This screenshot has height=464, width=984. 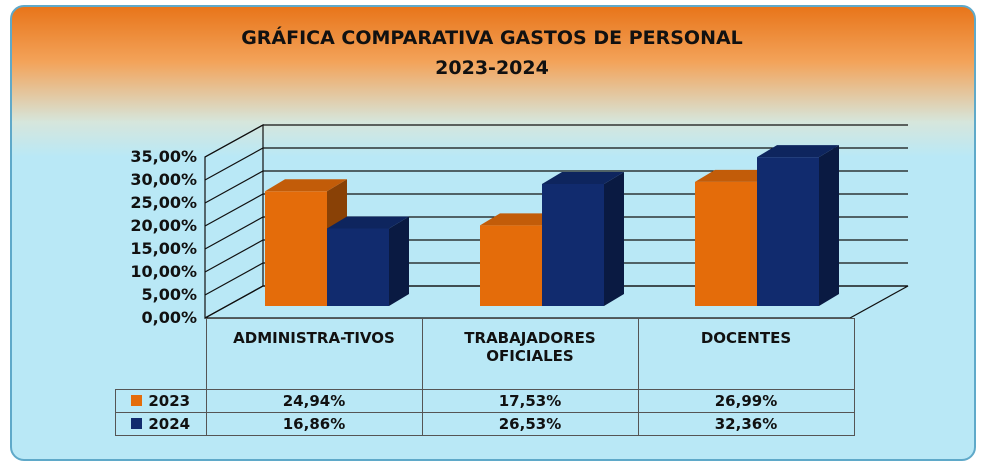 I want to click on category-label: ADMINISTRA-TIVOS, so click(x=314, y=354).